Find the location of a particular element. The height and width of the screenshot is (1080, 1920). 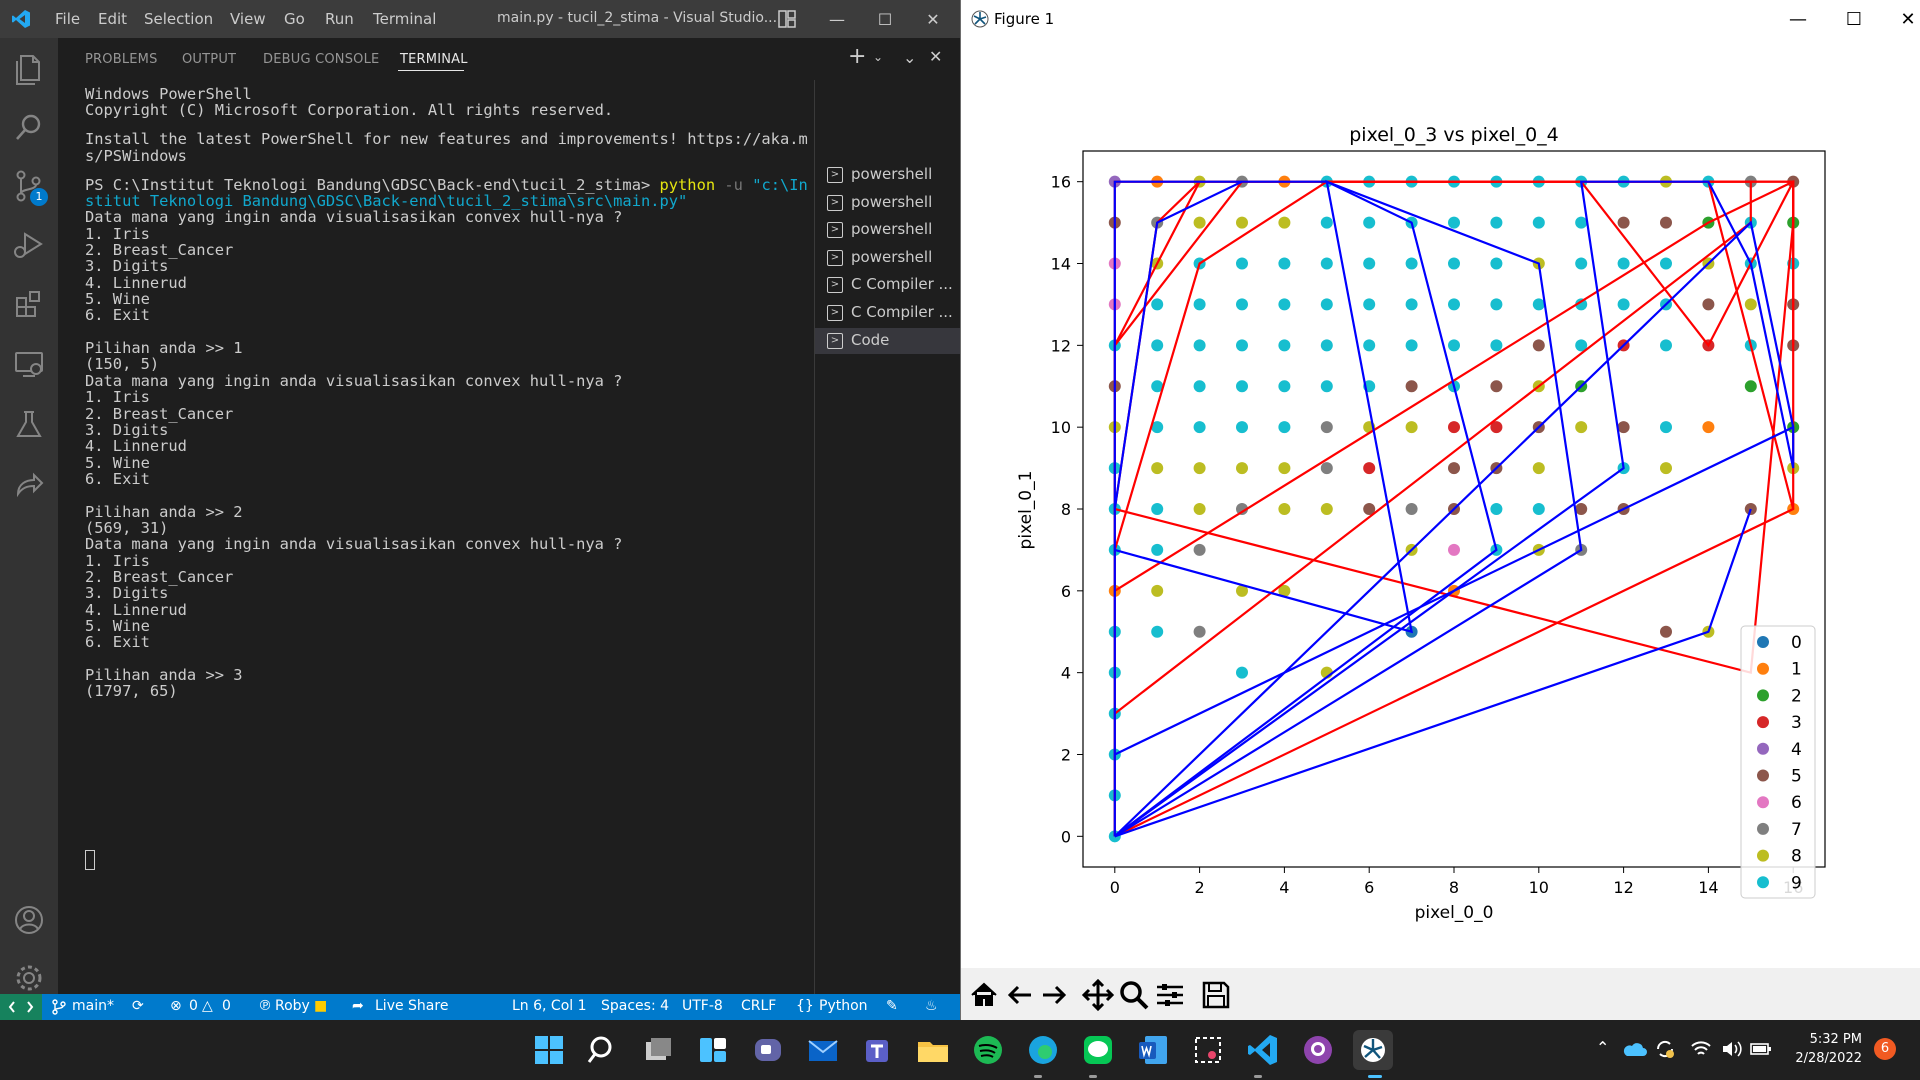

menu-view: View is located at coordinates (248, 19).